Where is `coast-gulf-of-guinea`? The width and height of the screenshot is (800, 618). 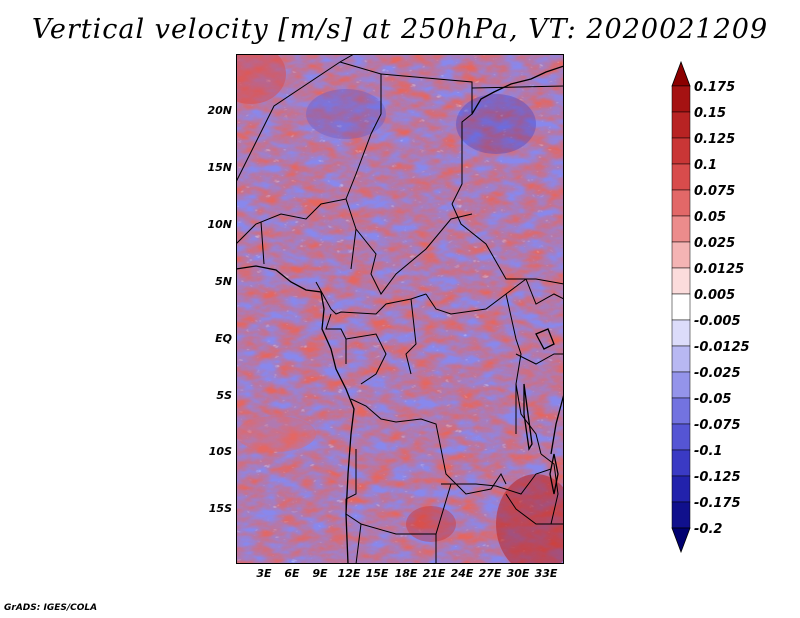 coast-gulf-of-guinea is located at coordinates (295, 414).